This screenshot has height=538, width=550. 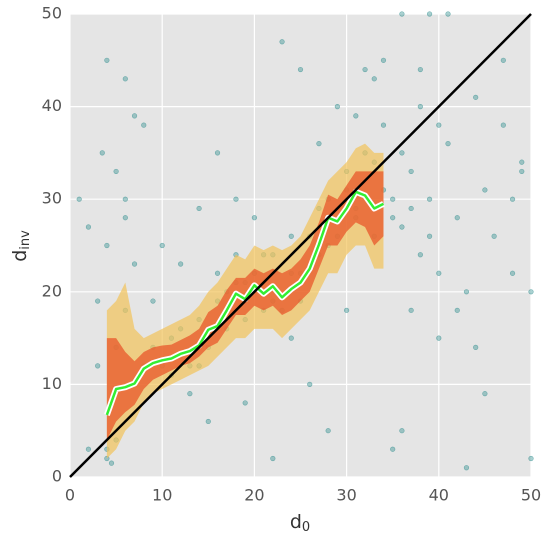 I want to click on x-label-sub: 0, so click(x=306, y=527).